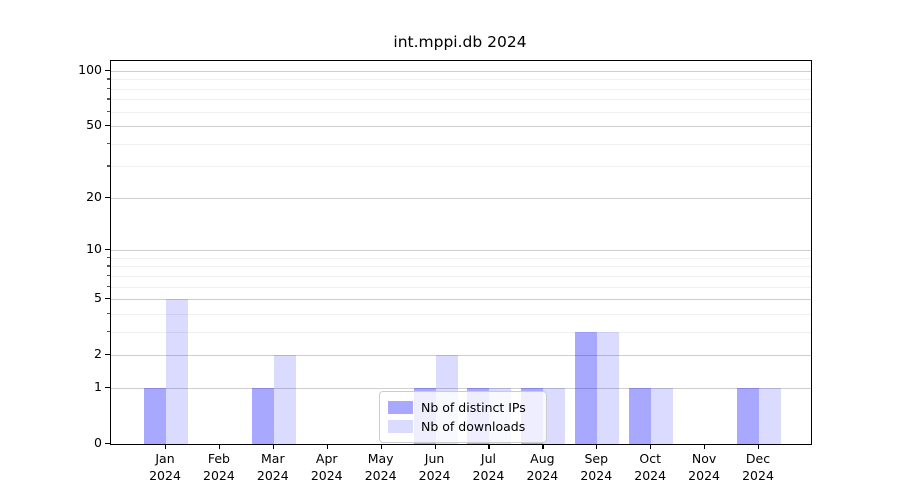 This screenshot has width=900, height=500. What do you see at coordinates (94, 125) in the screenshot?
I see `y-axis-tick-label: 50` at bounding box center [94, 125].